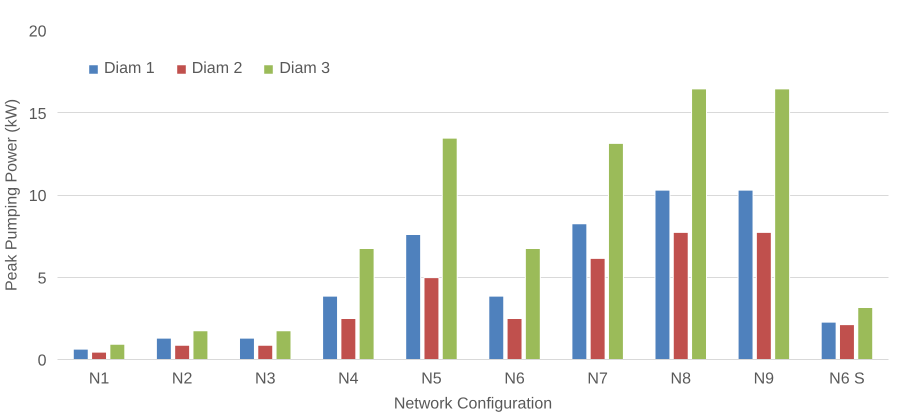  Describe the element at coordinates (265, 379) in the screenshot. I see `x-tick-label: N3` at that location.